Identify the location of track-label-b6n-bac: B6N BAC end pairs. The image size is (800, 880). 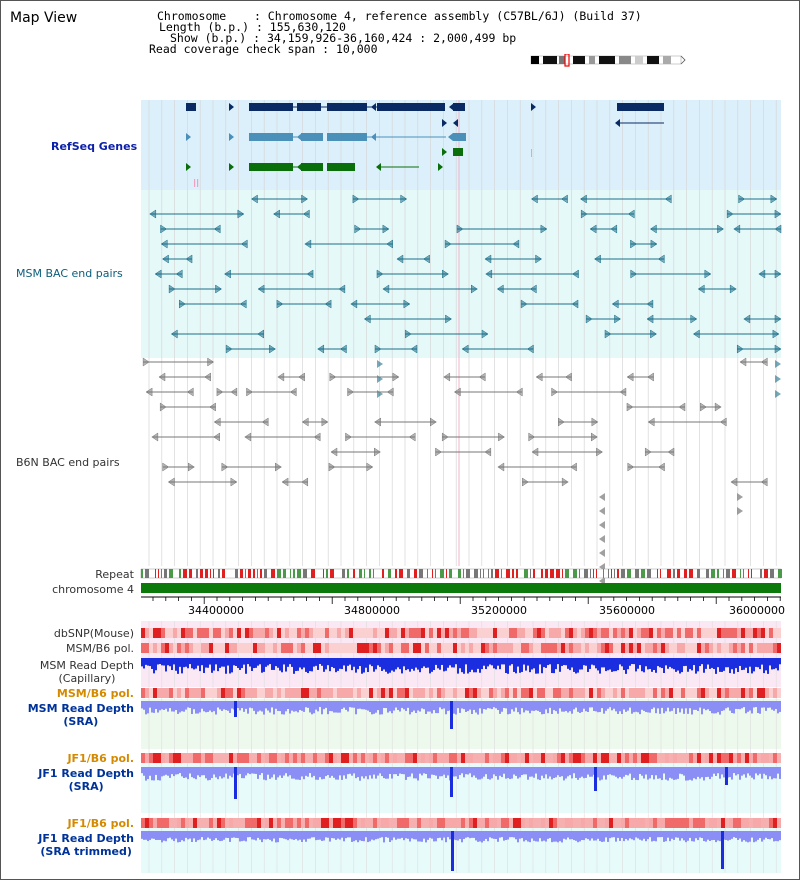
(68, 462).